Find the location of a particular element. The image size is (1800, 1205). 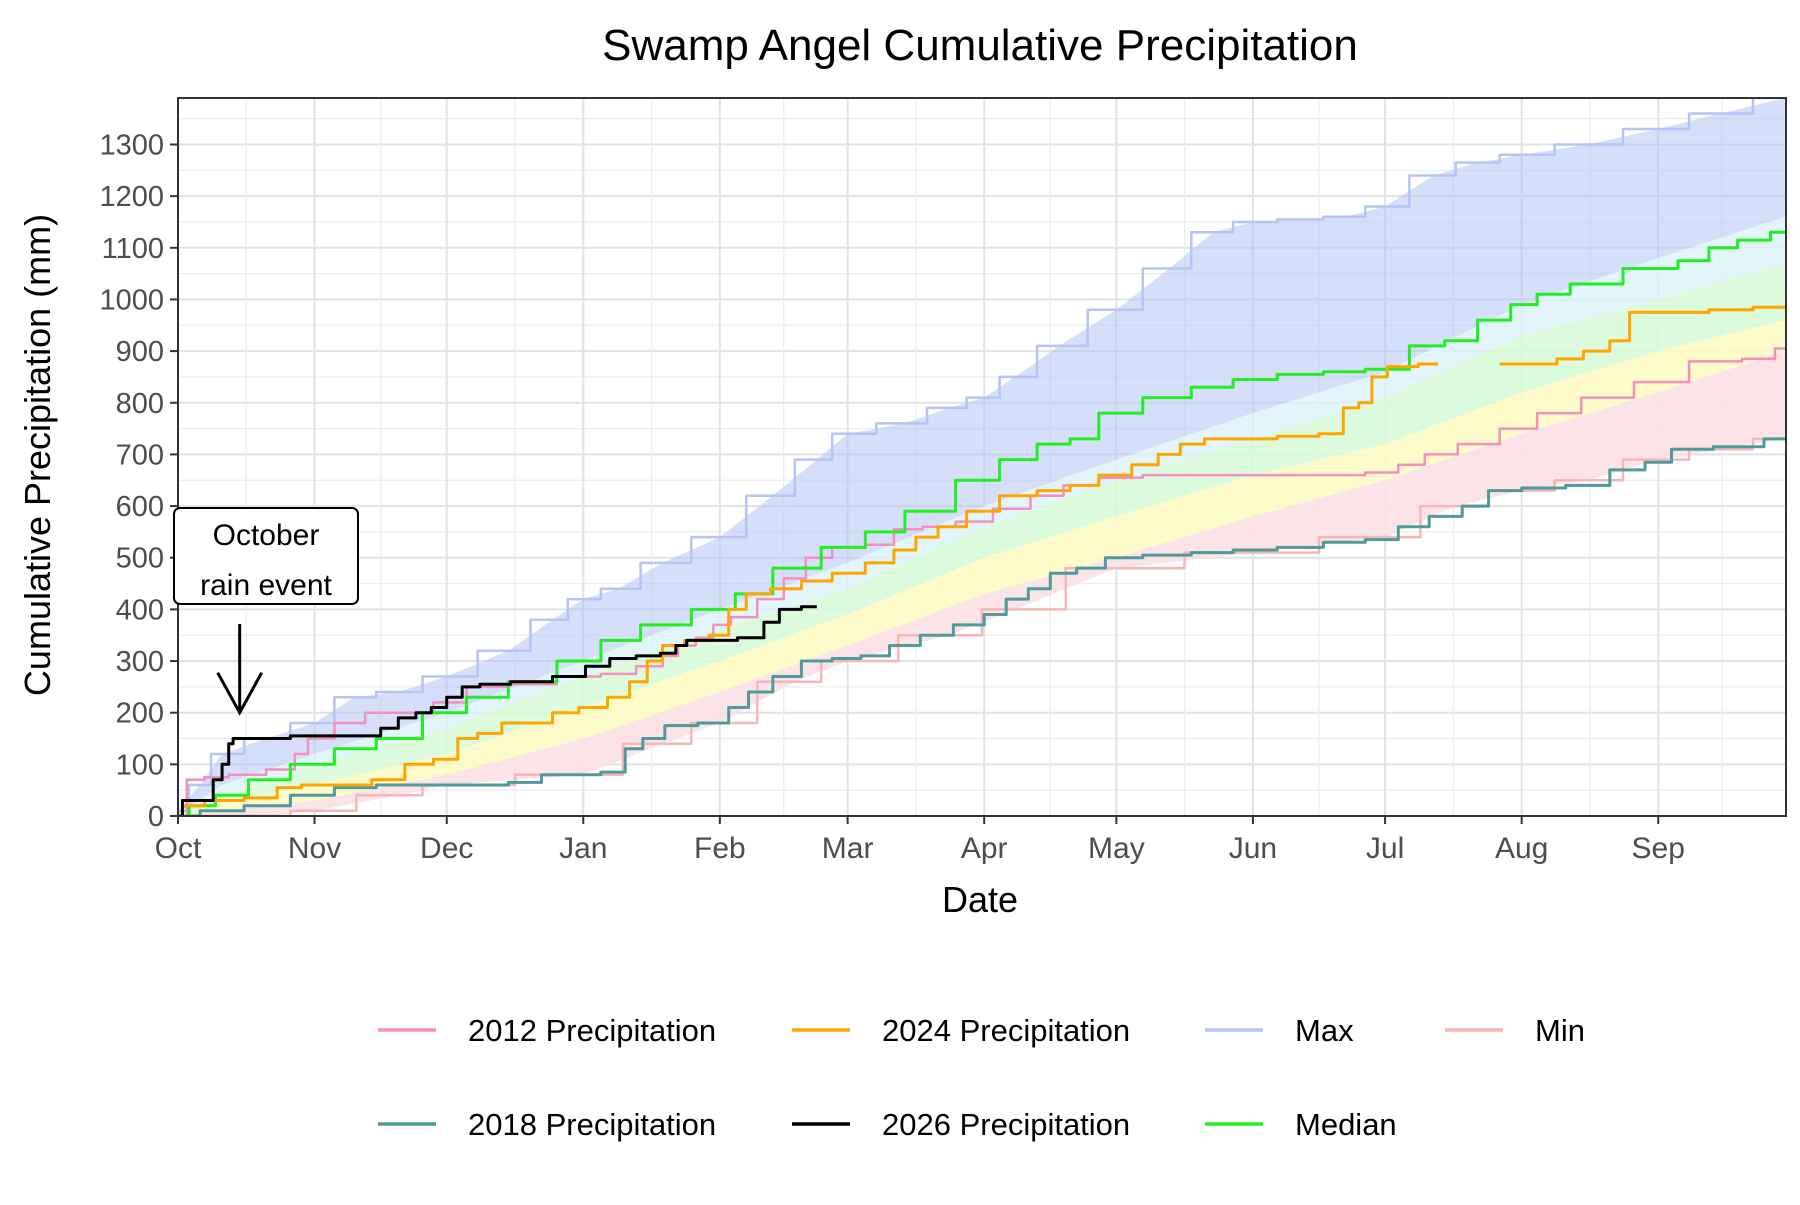

y-tick-label: 0 is located at coordinates (156, 817).